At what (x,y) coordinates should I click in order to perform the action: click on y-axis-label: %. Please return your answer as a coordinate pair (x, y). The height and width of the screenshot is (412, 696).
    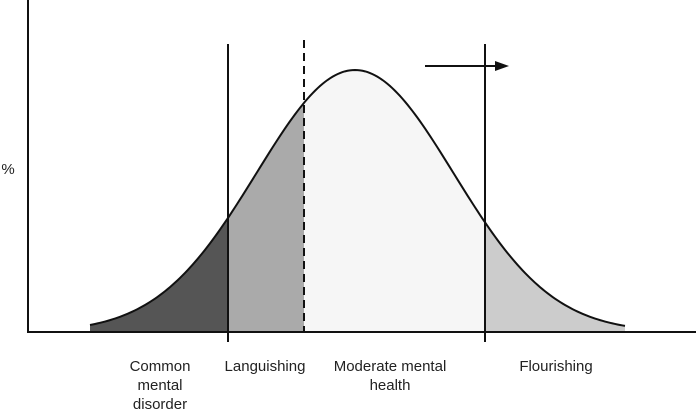
    Looking at the image, I should click on (8, 169).